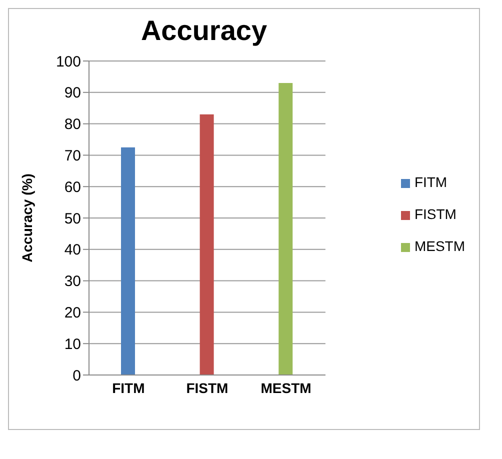 This screenshot has width=502, height=459. What do you see at coordinates (72, 344) in the screenshot?
I see `y-tick-label: 10` at bounding box center [72, 344].